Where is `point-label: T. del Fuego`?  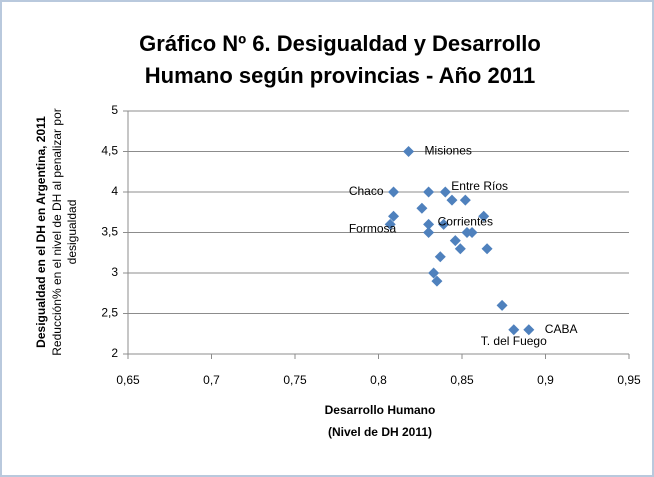
point-label: T. del Fuego is located at coordinates (514, 341).